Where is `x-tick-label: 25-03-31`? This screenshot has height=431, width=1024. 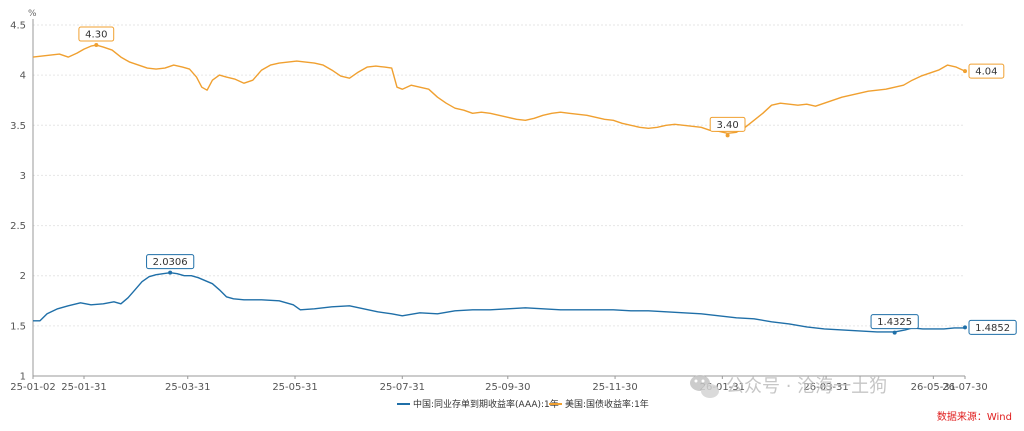
x-tick-label: 25-03-31 is located at coordinates (187, 387).